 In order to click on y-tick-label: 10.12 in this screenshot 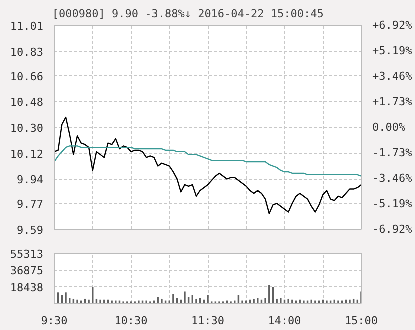, I will do `click(27, 154)`.